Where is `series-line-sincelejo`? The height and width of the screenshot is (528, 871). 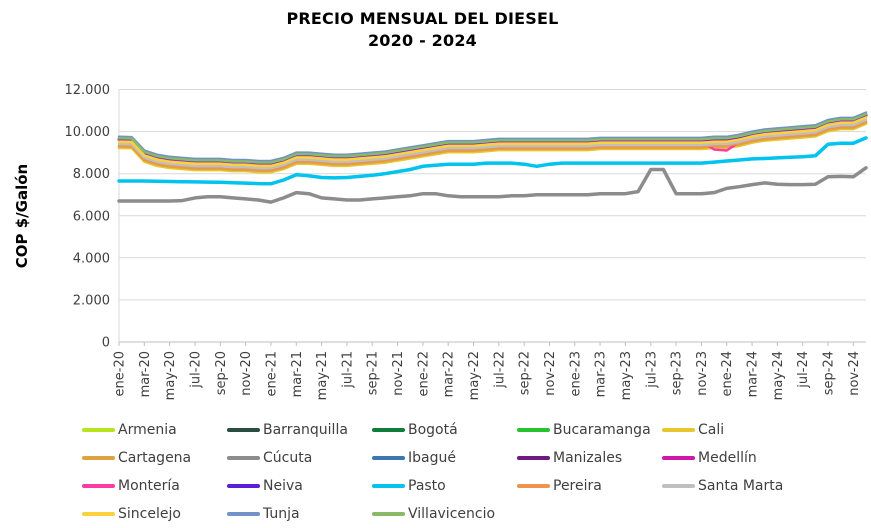 series-line-sincelejo is located at coordinates (492, 142).